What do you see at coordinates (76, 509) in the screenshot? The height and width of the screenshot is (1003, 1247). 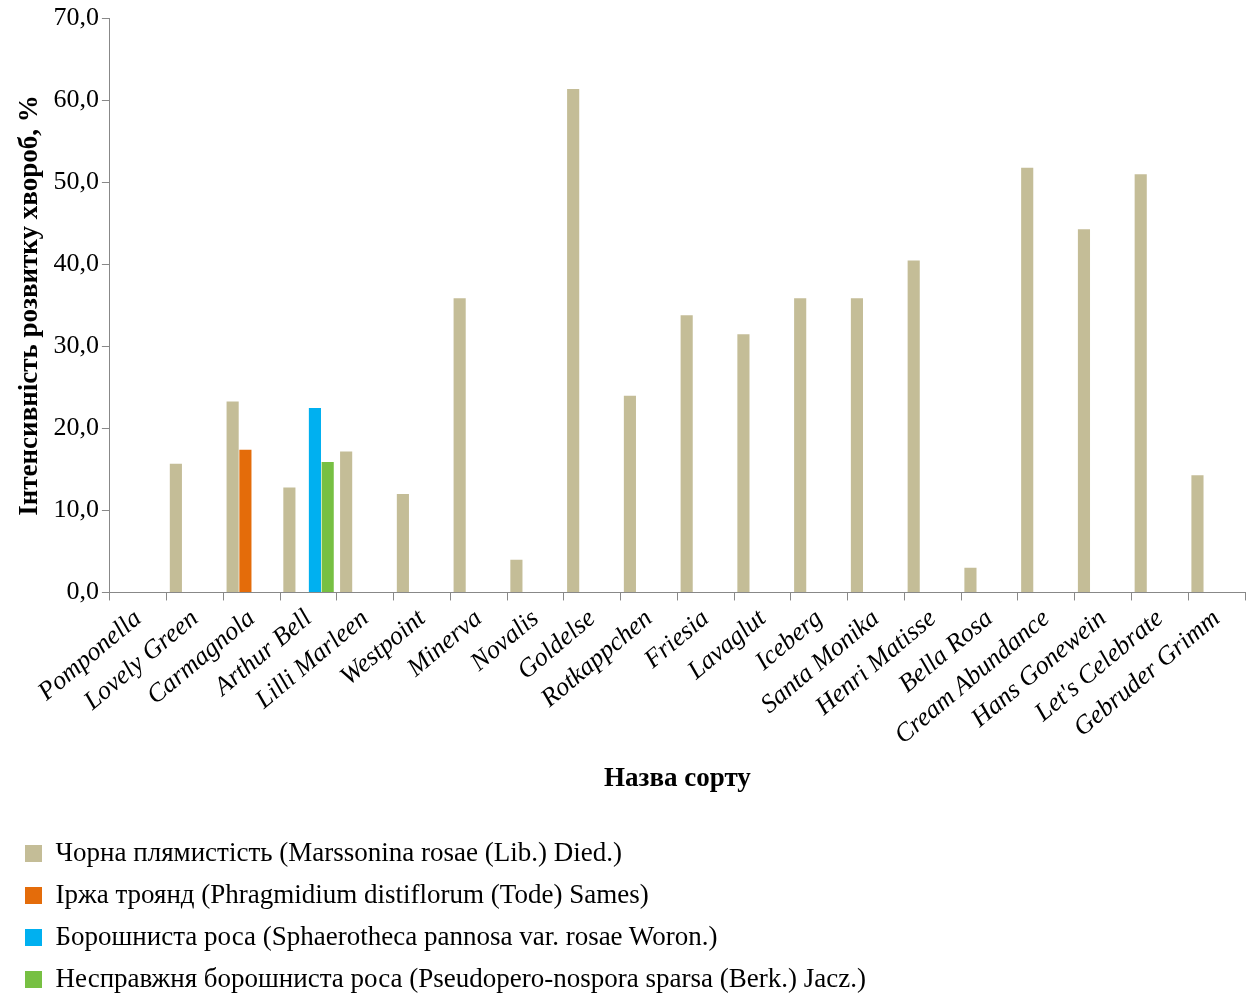 I see `y-tick-label: 10,0` at bounding box center [76, 509].